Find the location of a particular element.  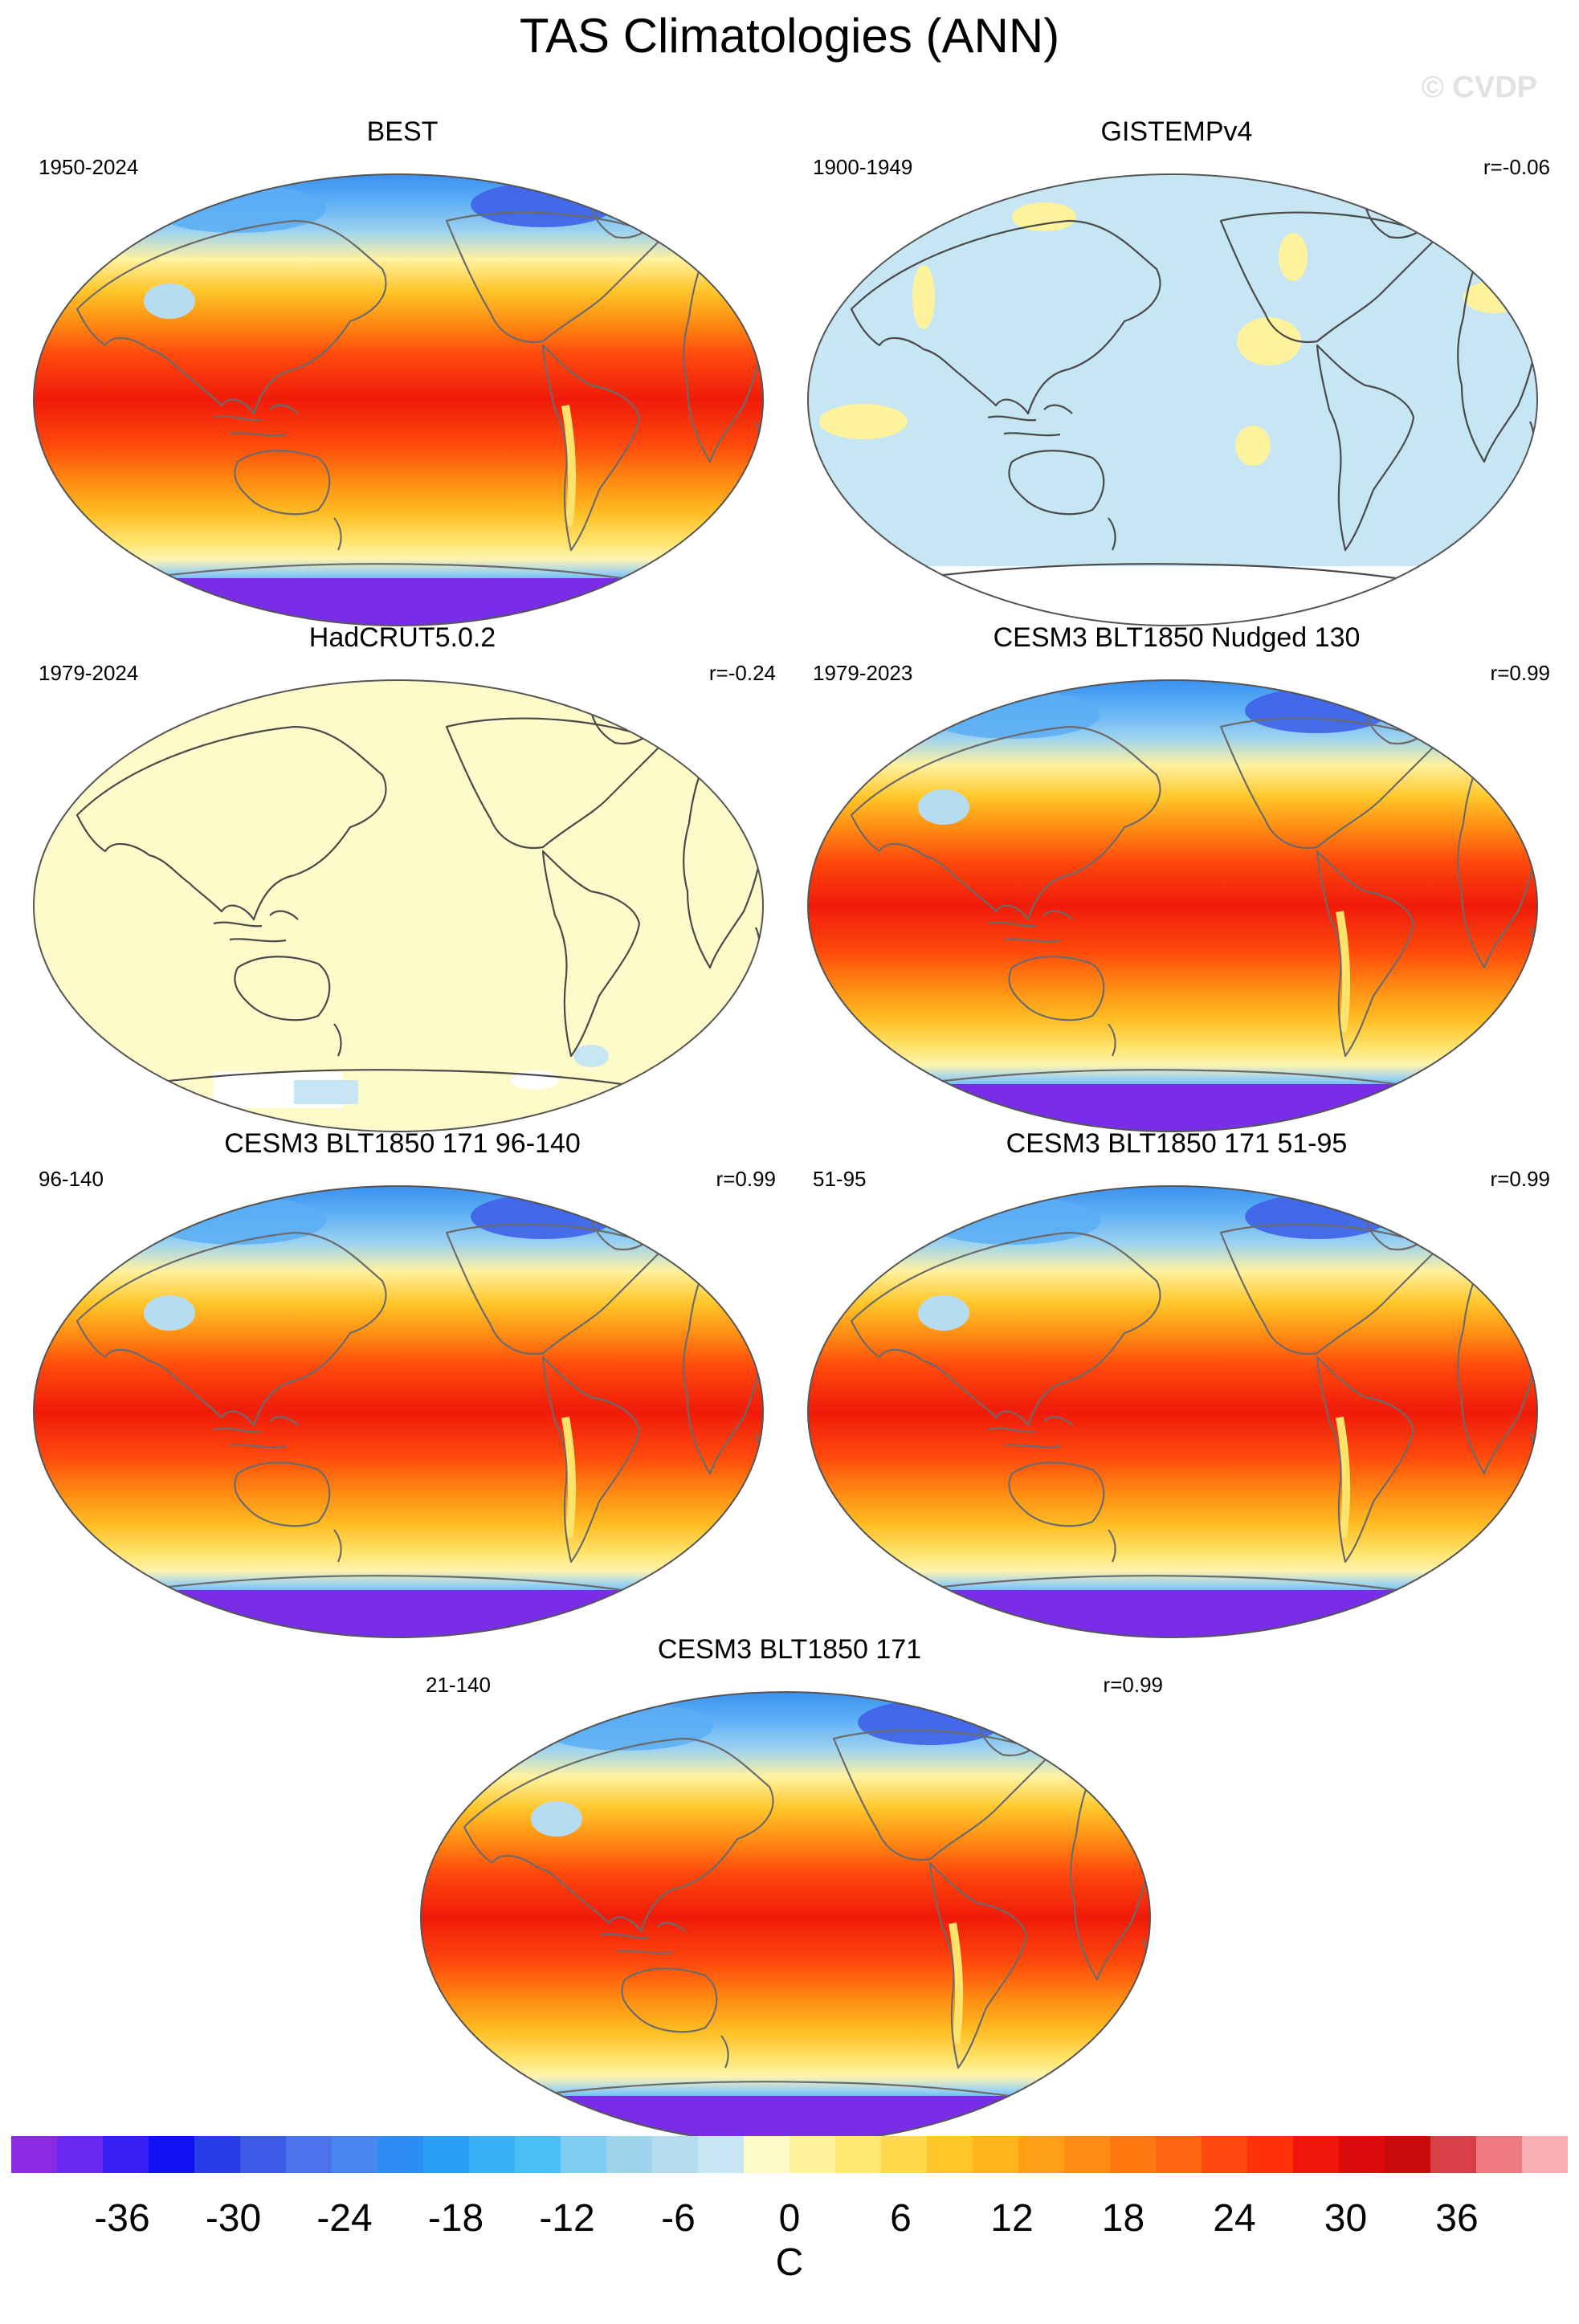

panel-title: GISTEMPv4 is located at coordinates (1176, 131).